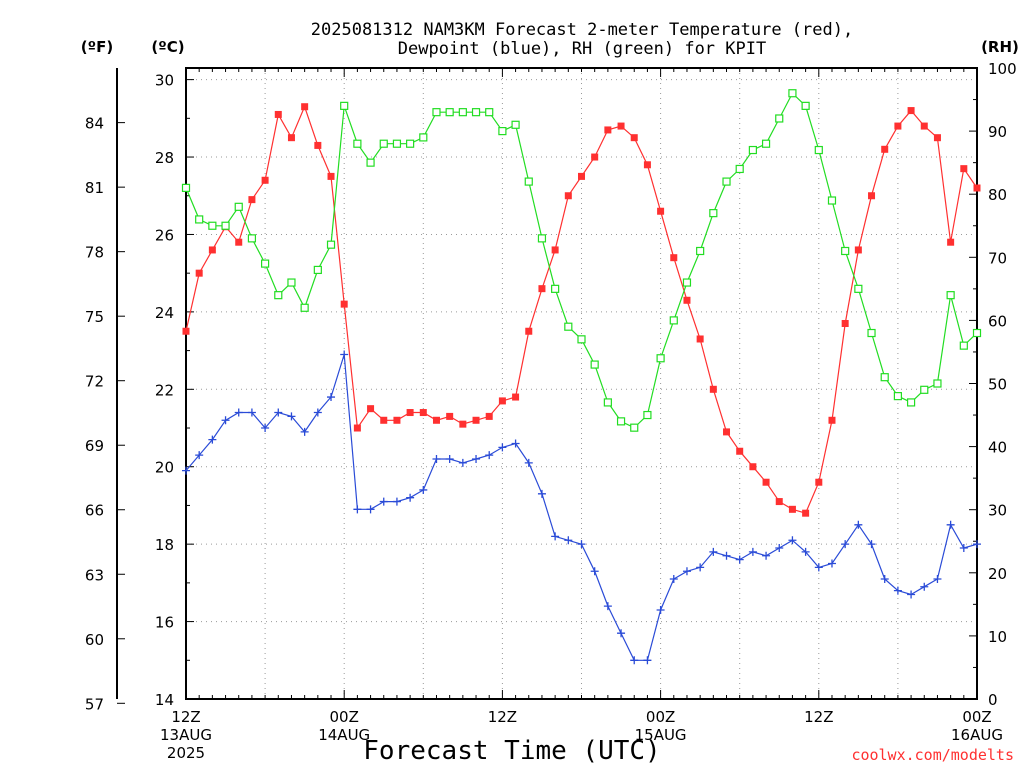  What do you see at coordinates (94, 575) in the screenshot?
I see `fahrenheit-tick-label: 63` at bounding box center [94, 575].